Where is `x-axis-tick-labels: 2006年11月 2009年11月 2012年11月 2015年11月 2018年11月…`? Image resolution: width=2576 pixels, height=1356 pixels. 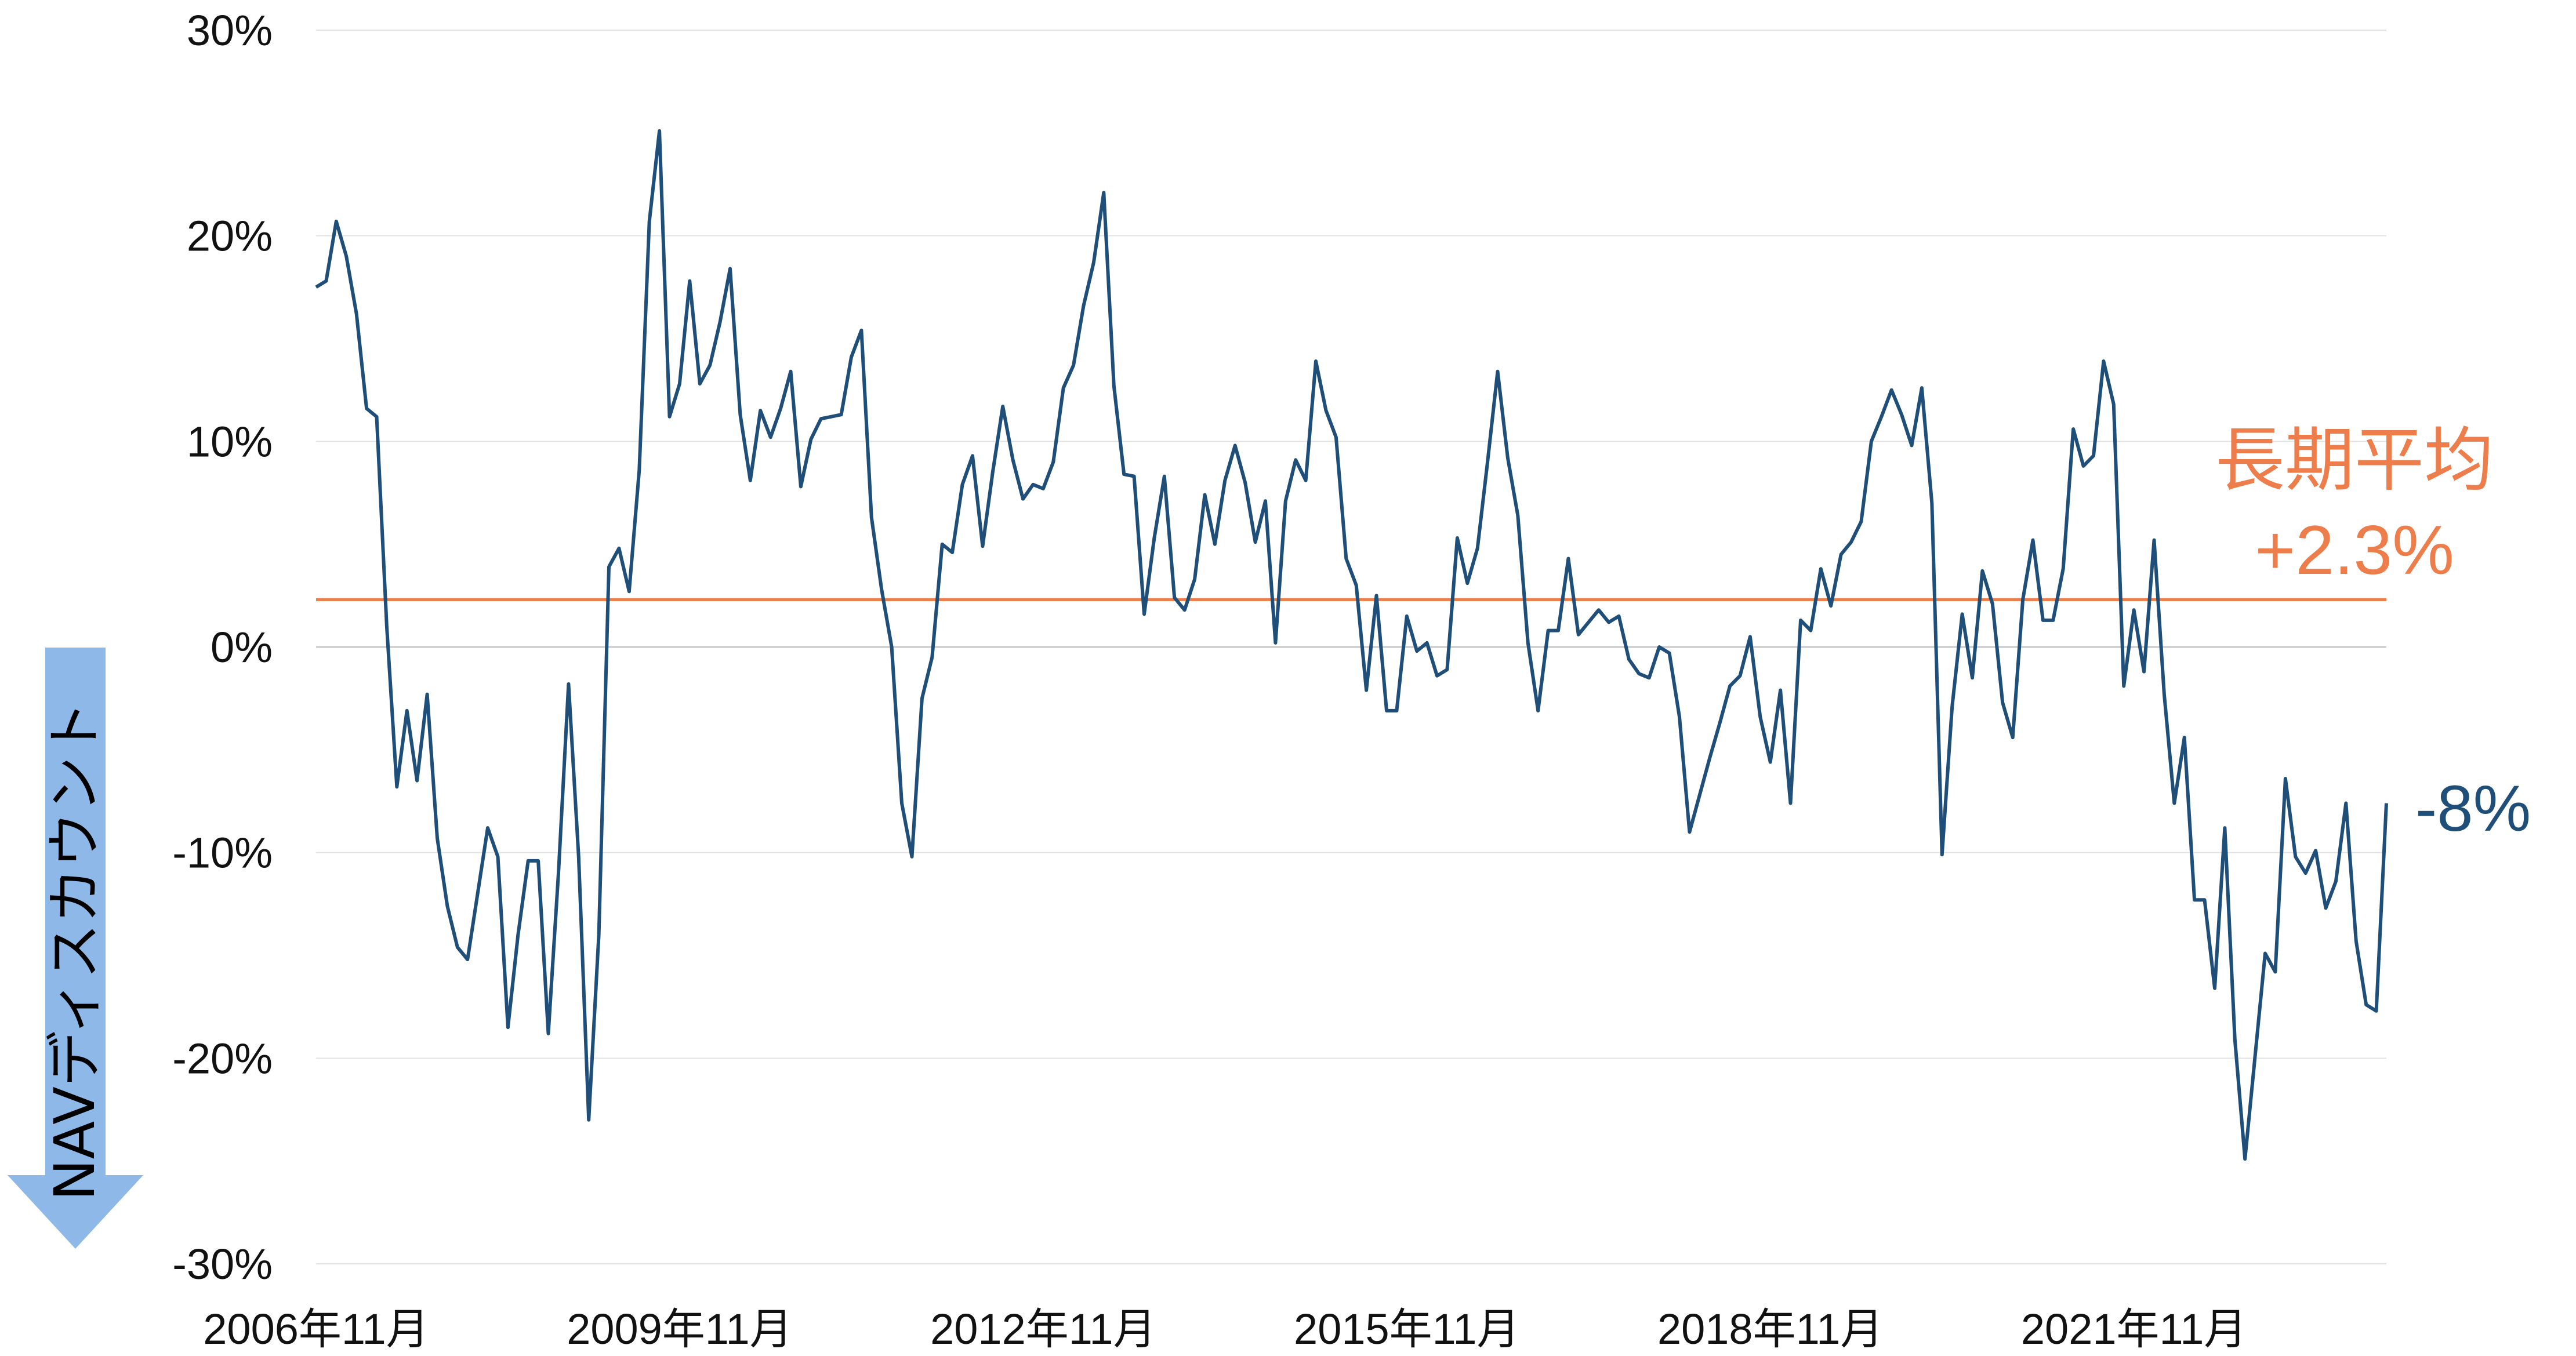
x-axis-tick-labels: 2006年11月 2009年11月 2012年11月 2015年11月 2018年11月… is located at coordinates (1225, 1329).